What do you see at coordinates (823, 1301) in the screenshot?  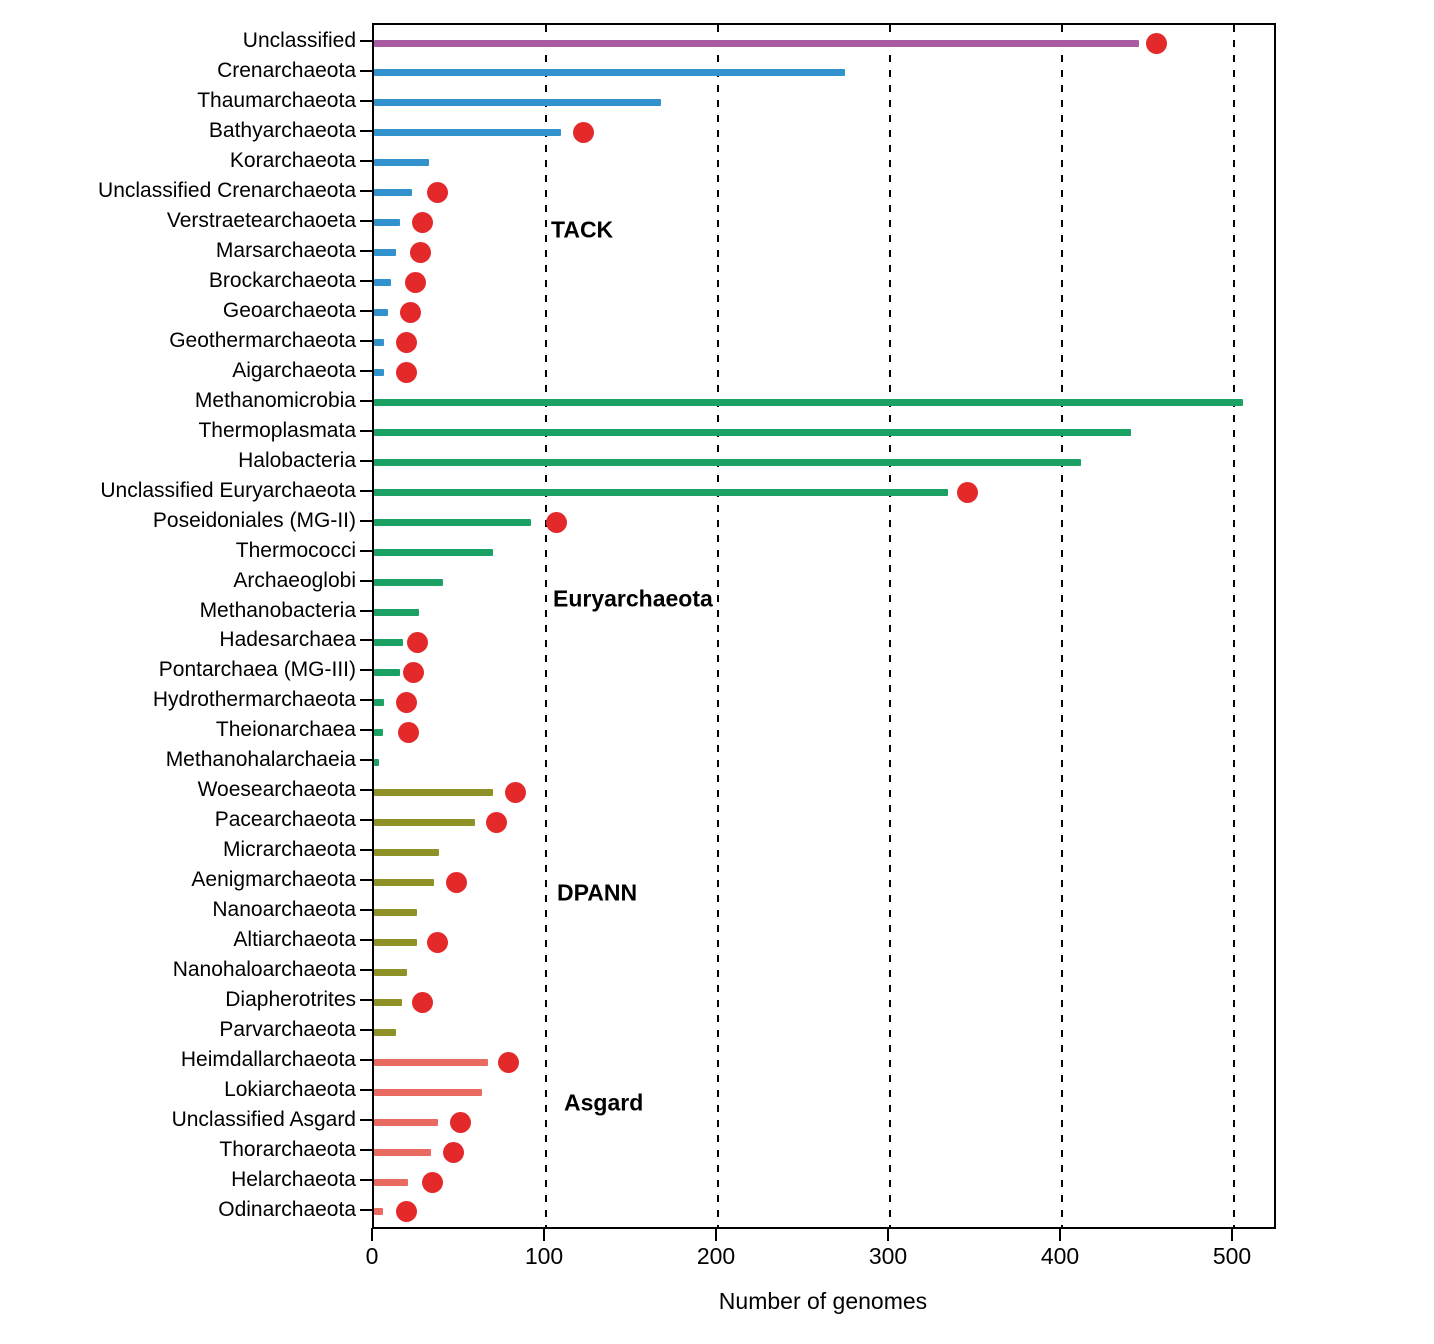 I see `x-axis-title: Number of genomes` at bounding box center [823, 1301].